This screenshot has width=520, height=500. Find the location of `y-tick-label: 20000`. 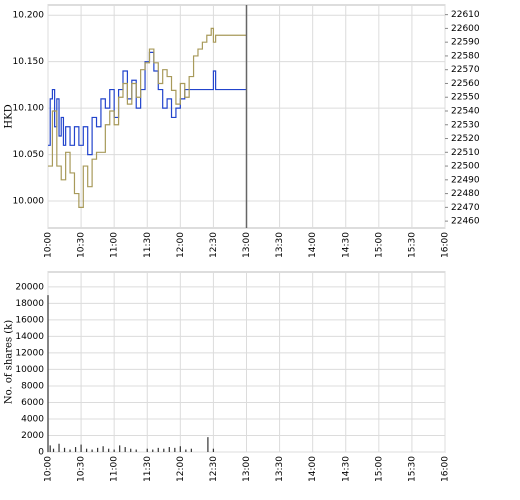

y-tick-label: 20000 is located at coordinates (29, 287).